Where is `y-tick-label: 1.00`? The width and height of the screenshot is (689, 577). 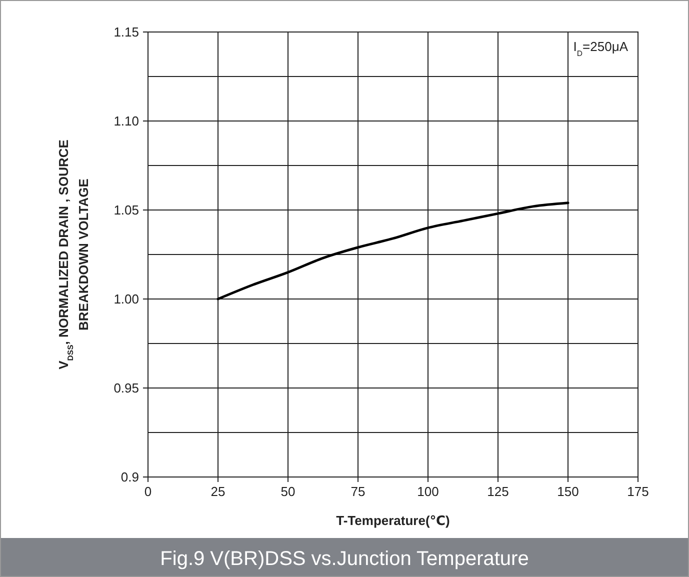 y-tick-label: 1.00 is located at coordinates (126, 299).